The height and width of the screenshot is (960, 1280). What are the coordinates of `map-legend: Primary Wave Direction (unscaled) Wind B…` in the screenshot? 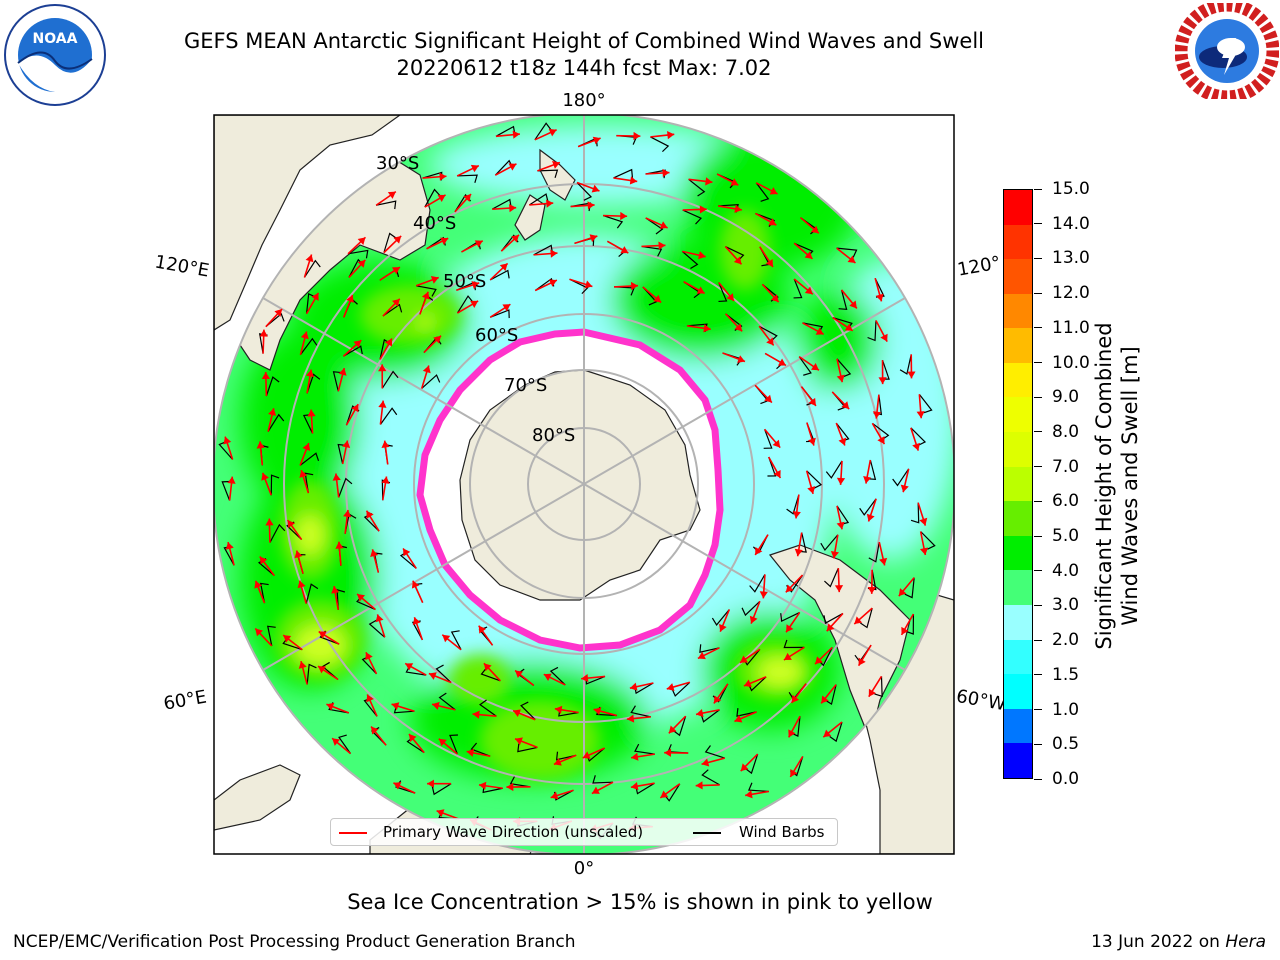 It's located at (584, 832).